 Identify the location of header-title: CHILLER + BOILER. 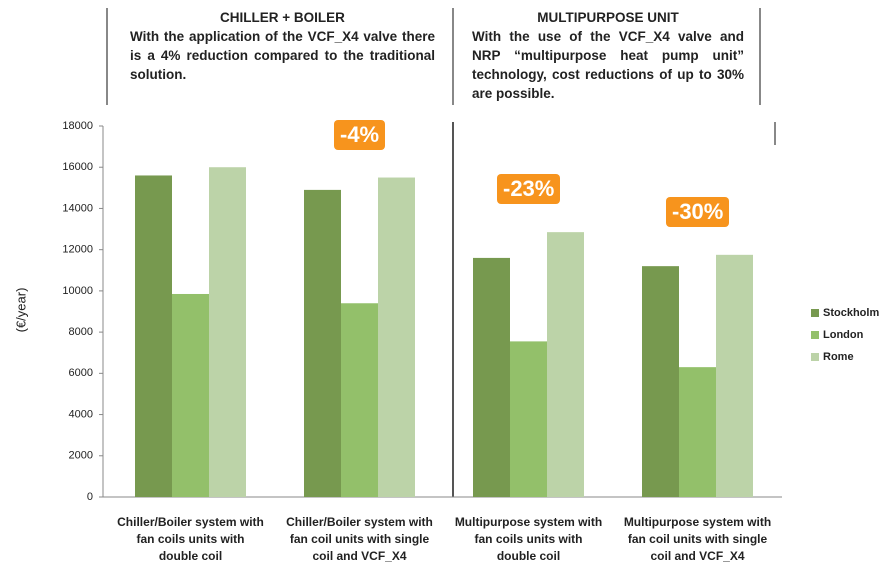
(282, 17).